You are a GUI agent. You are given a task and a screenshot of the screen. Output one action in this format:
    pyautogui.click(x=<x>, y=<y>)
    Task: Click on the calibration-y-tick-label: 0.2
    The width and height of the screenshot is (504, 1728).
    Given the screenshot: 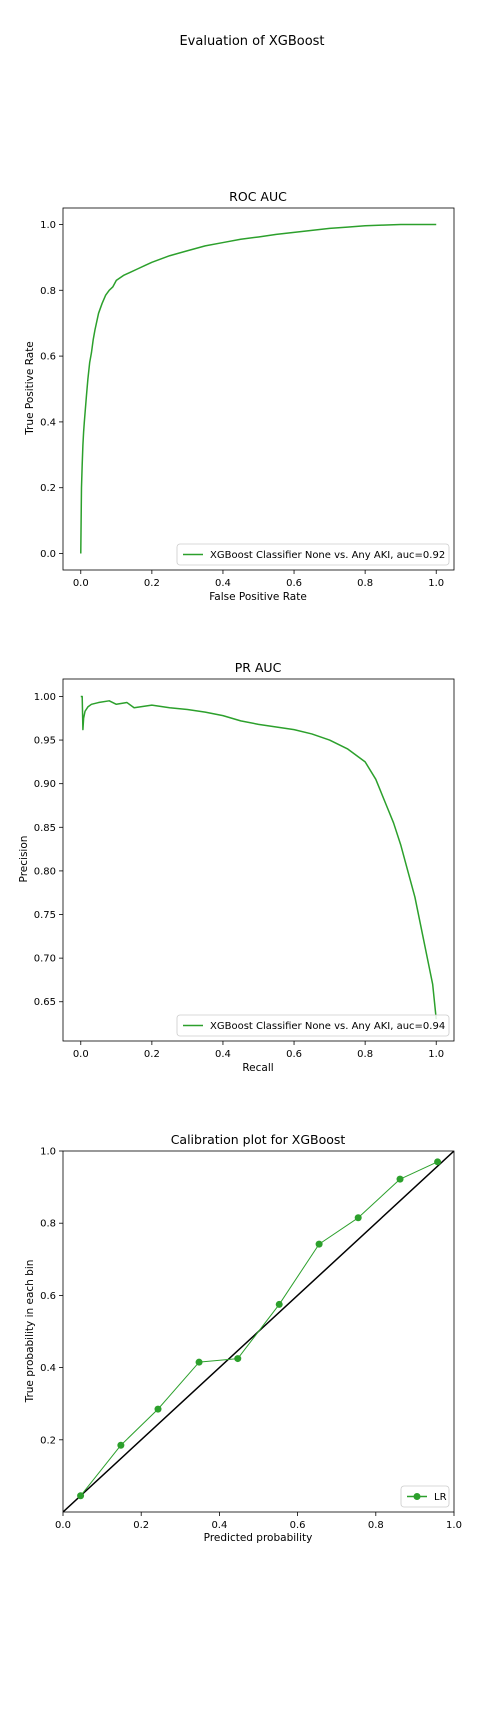 What is the action you would take?
    pyautogui.click(x=48, y=1440)
    